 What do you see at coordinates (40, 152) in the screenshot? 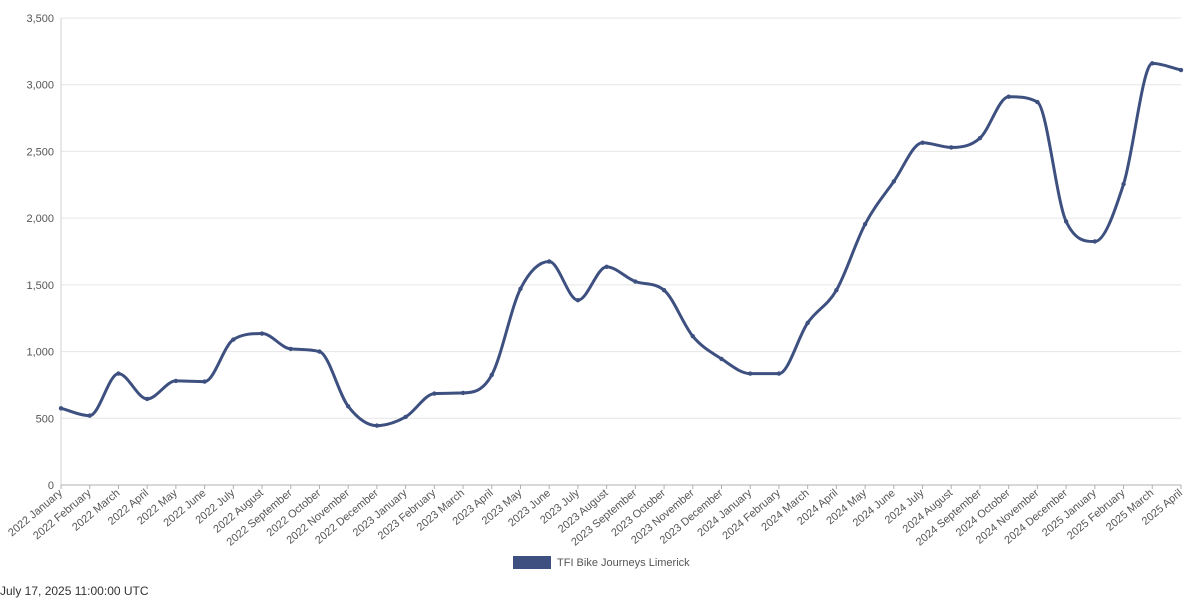
I see `y-tick-label: 2,500` at bounding box center [40, 152].